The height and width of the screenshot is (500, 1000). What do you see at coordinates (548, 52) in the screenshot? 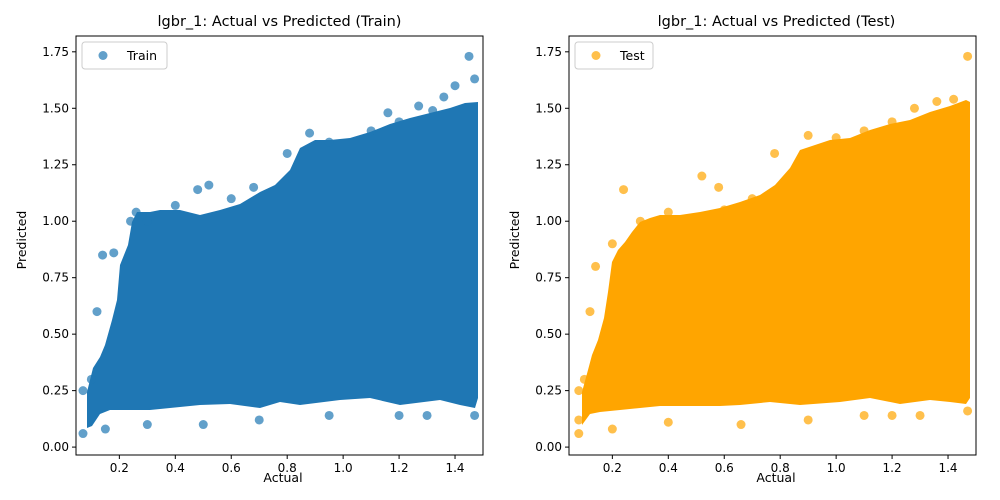
I see `test-y-tick-label-7: 1.75` at bounding box center [548, 52].